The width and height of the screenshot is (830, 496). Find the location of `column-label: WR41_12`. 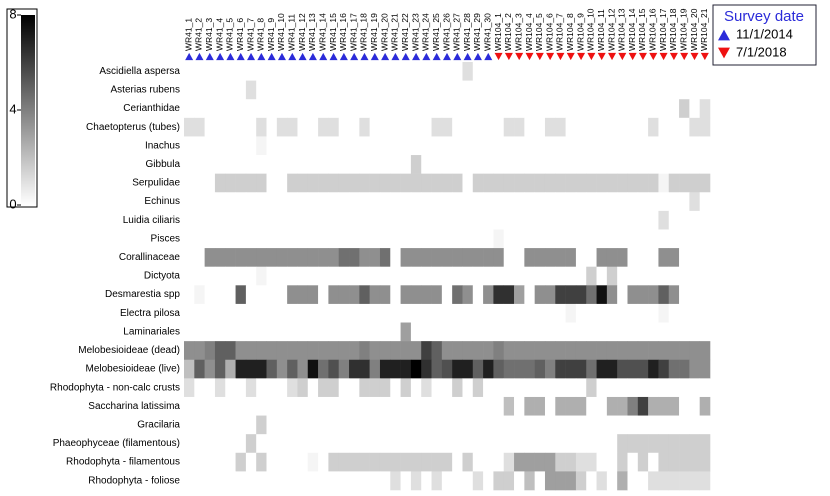

column-label: WR41_12 is located at coordinates (302, 32).